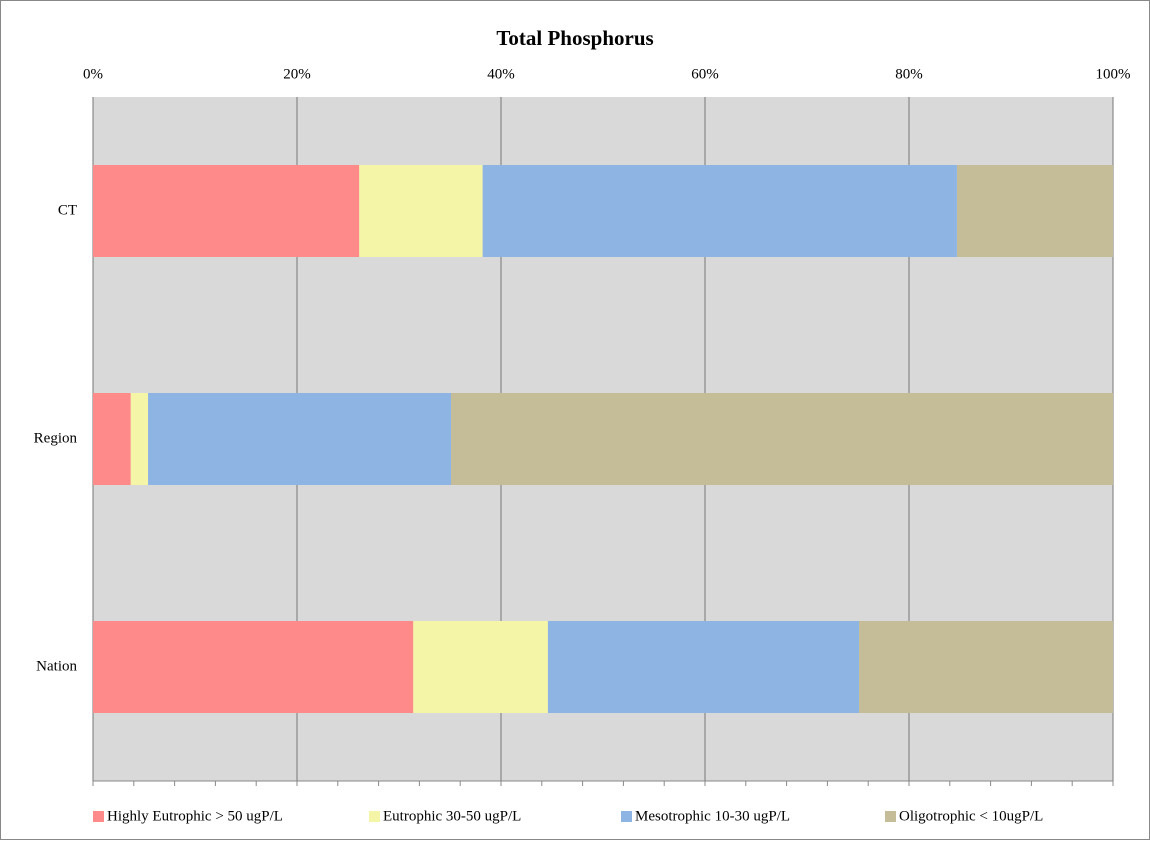 The height and width of the screenshot is (845, 1150). What do you see at coordinates (452, 816) in the screenshot?
I see `legend-label: Eutrophic 30-50 ugP/L` at bounding box center [452, 816].